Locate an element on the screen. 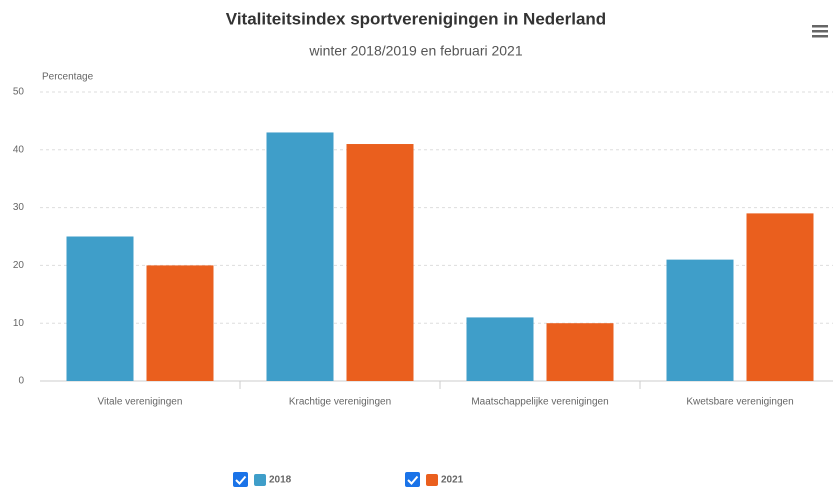  y-tick-label: 0 is located at coordinates (21, 381).